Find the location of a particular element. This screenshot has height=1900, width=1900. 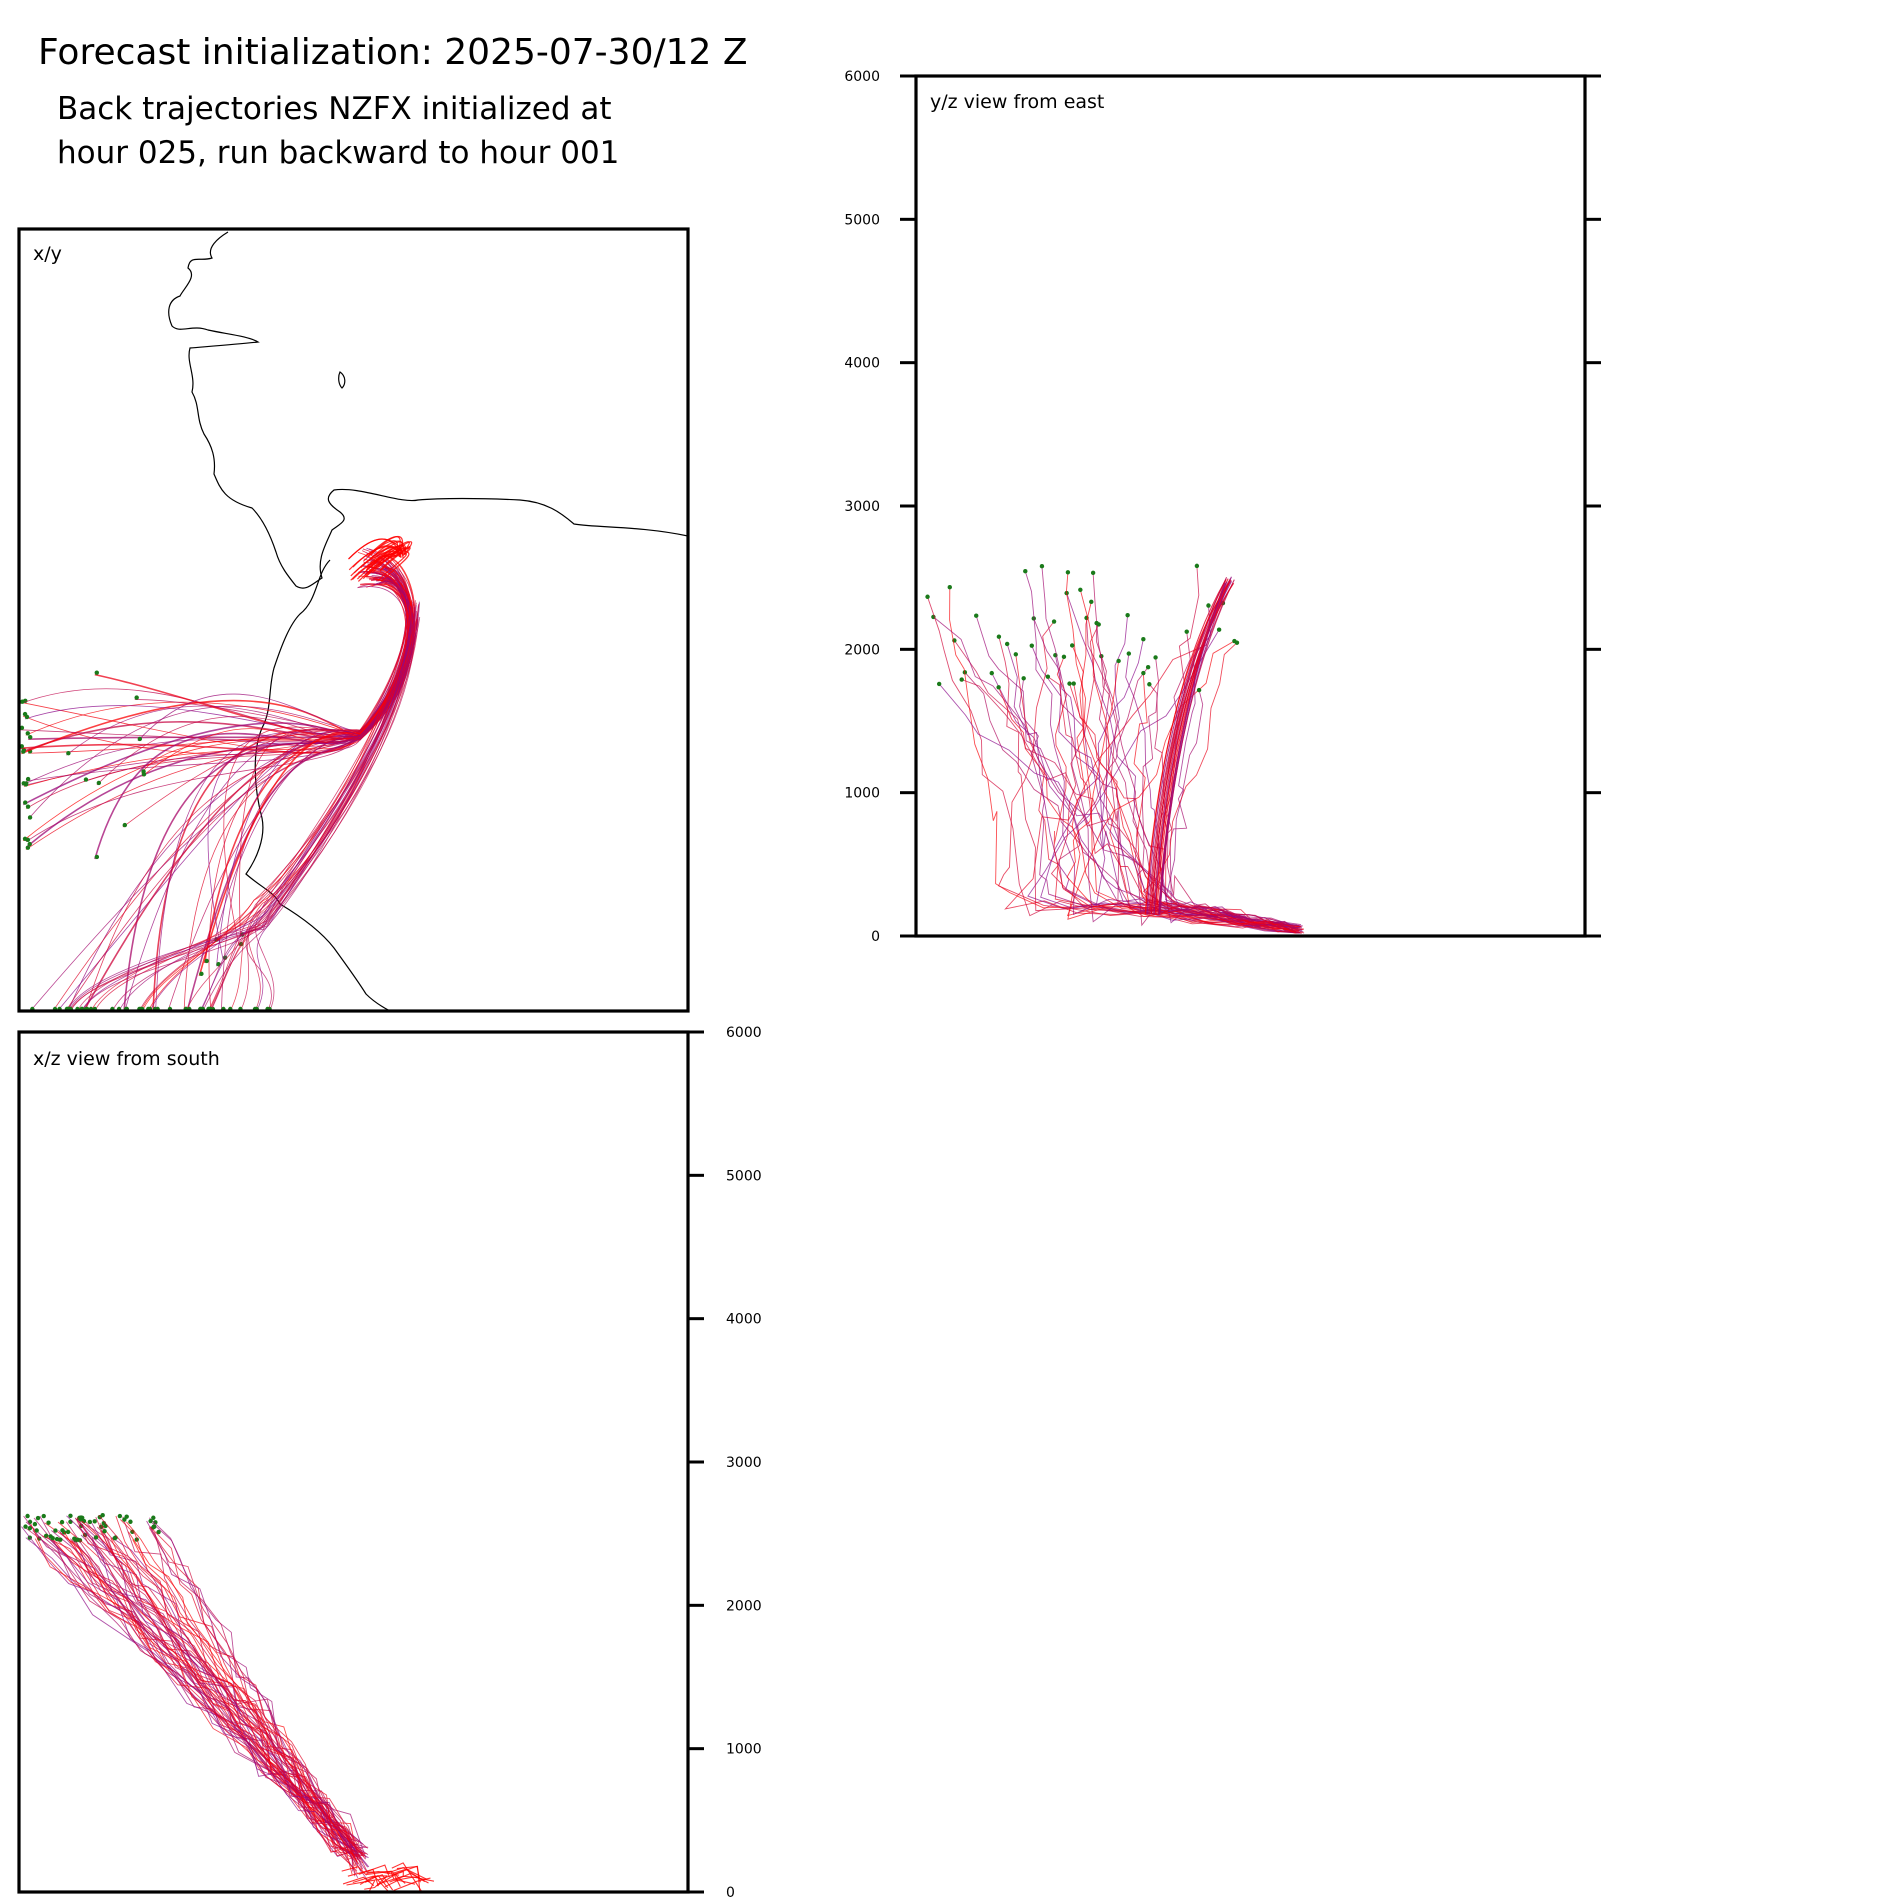

yz-axis-tick-label: 6000 is located at coordinates (862, 77).